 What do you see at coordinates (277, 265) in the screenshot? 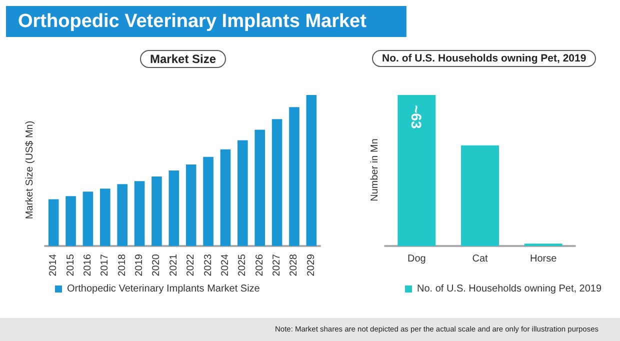
I see `x-tick-label: 2027` at bounding box center [277, 265].